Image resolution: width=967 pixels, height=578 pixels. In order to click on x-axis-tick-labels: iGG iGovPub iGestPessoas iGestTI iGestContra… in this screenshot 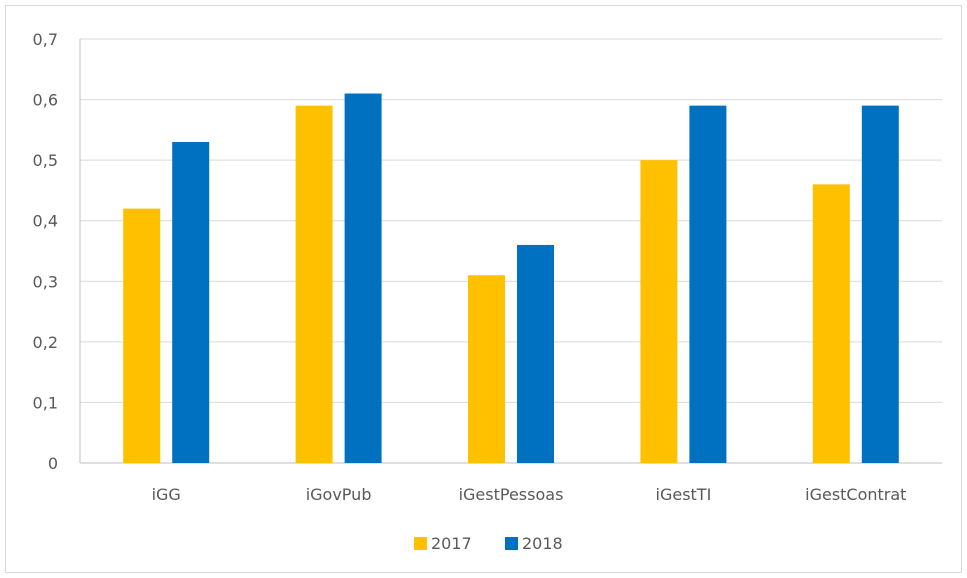, I will do `click(529, 494)`.